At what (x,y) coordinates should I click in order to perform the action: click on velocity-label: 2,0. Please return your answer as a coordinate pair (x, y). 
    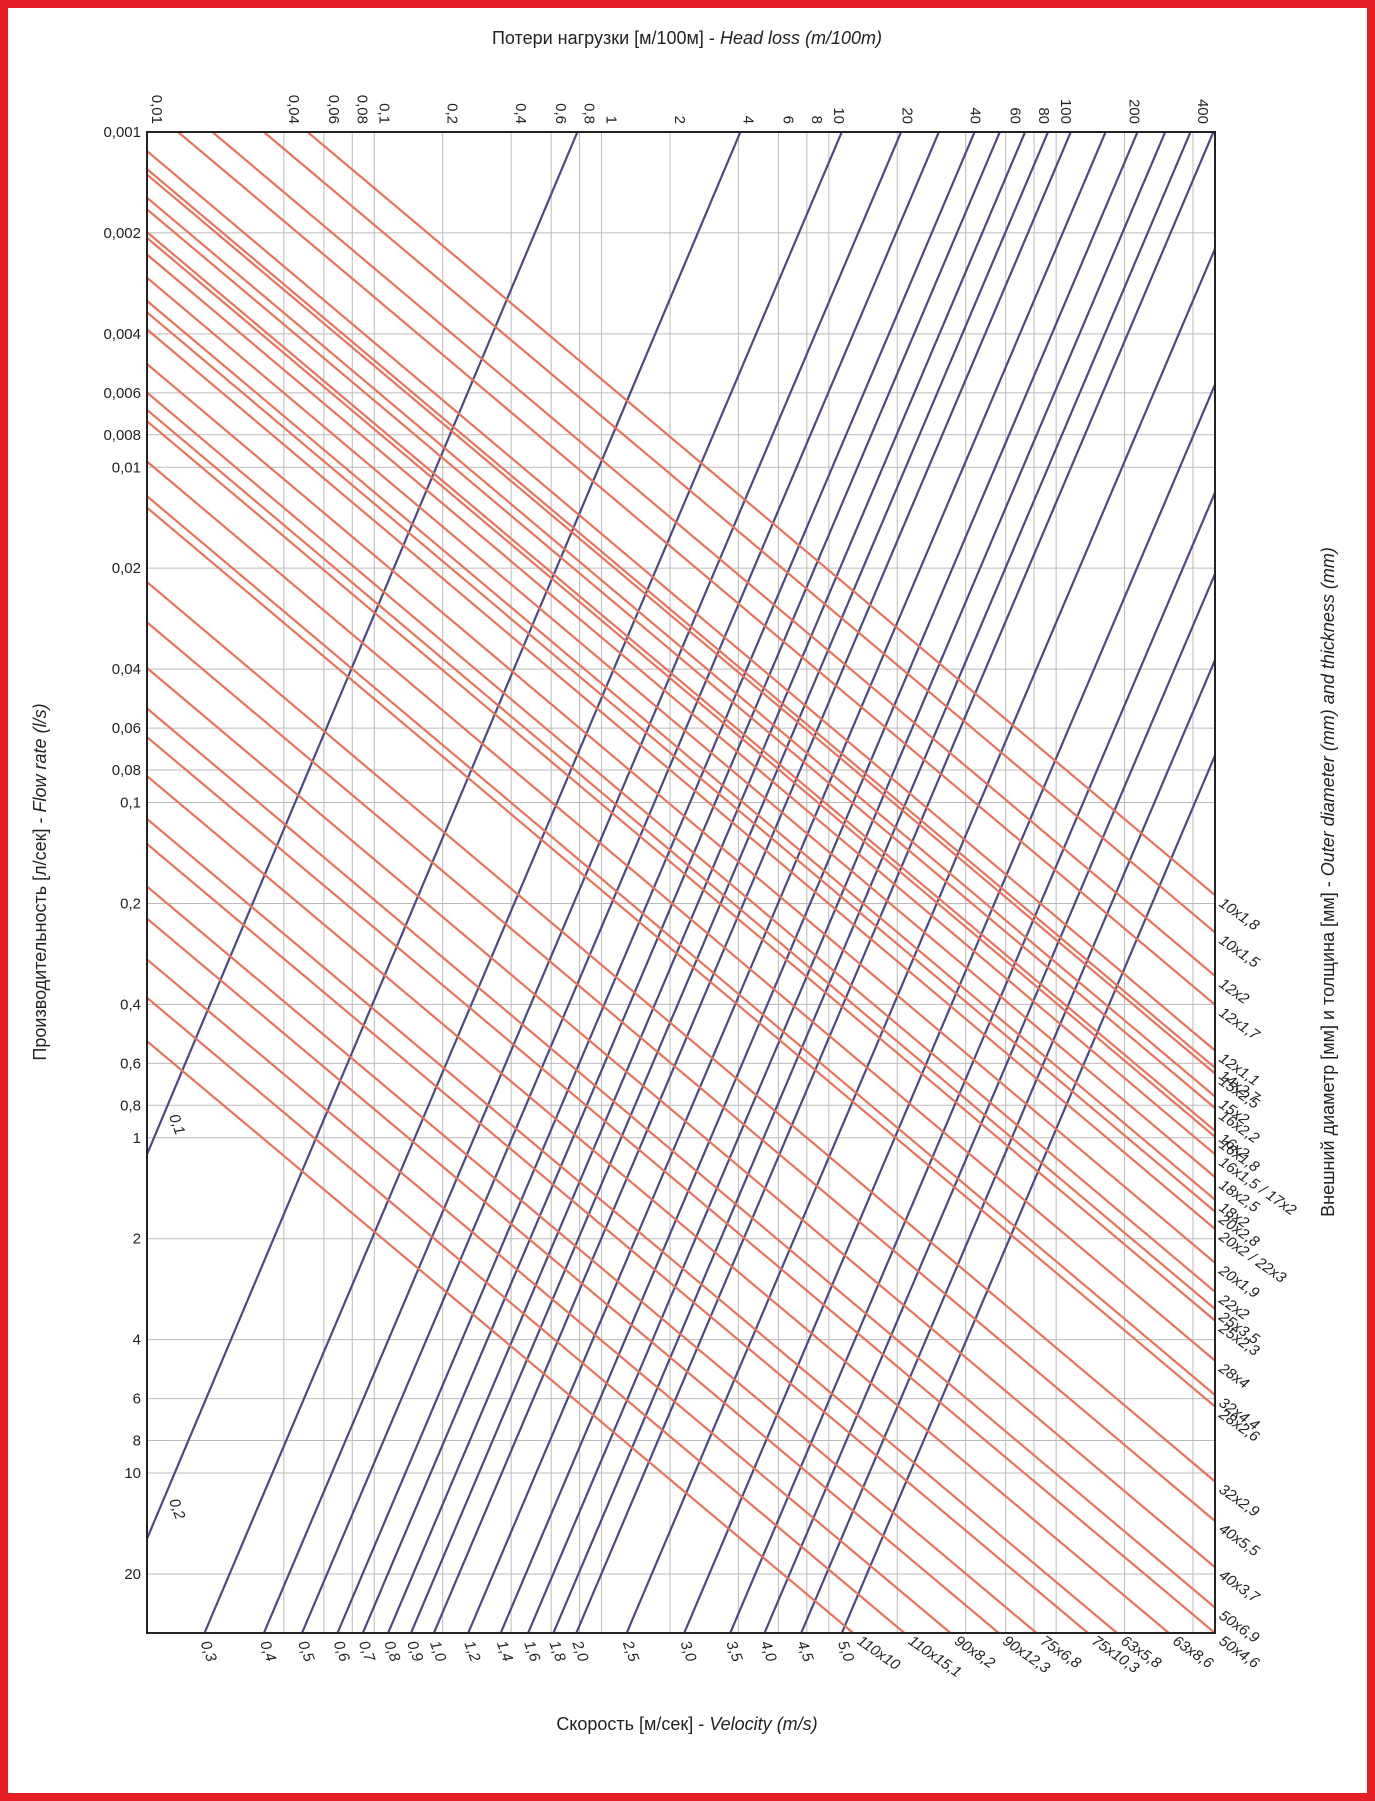
    Looking at the image, I should click on (580, 1651).